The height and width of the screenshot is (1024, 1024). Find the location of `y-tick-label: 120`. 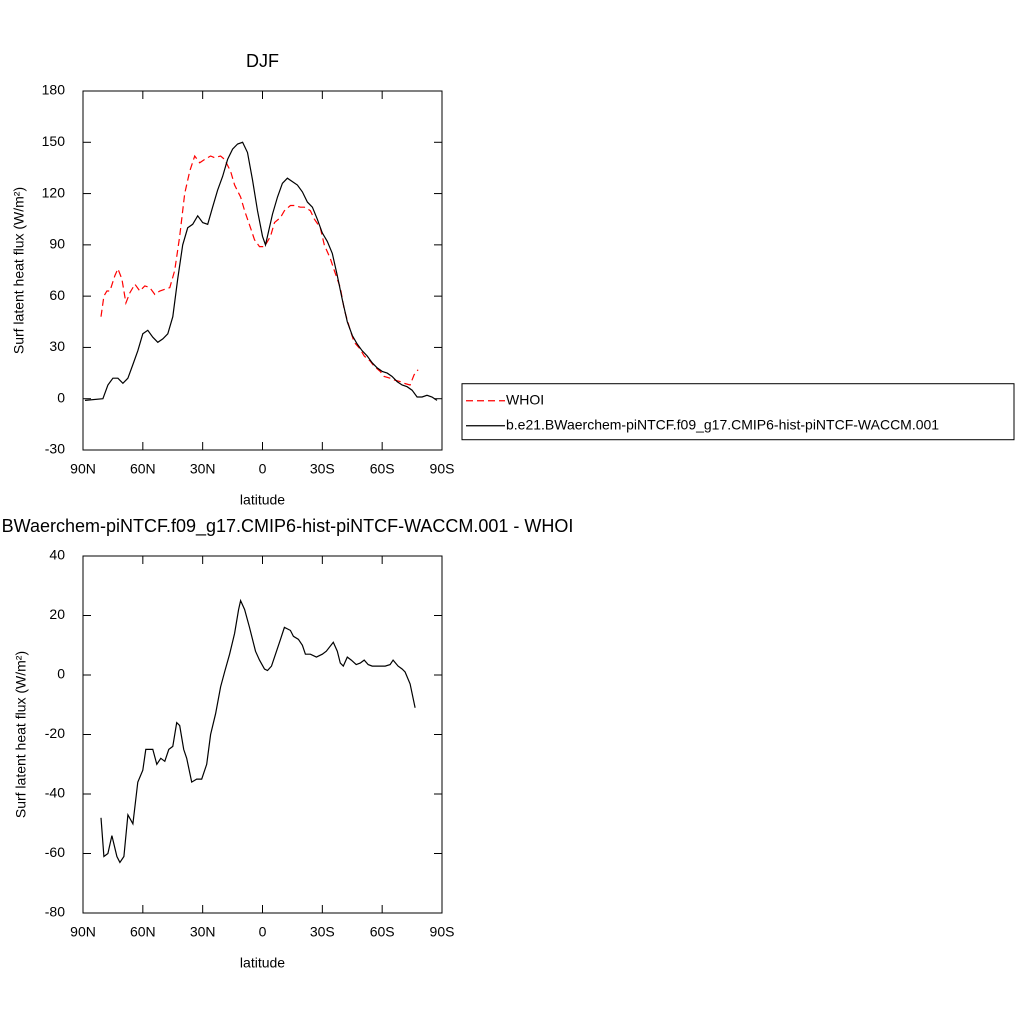

y-tick-label: 120 is located at coordinates (54, 192).